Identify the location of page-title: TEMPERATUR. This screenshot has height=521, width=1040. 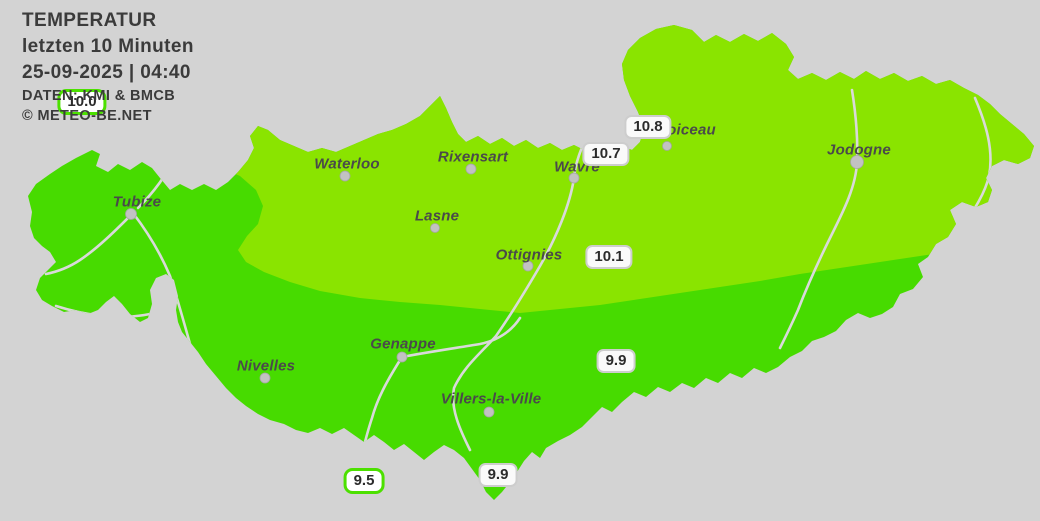
(89, 20).